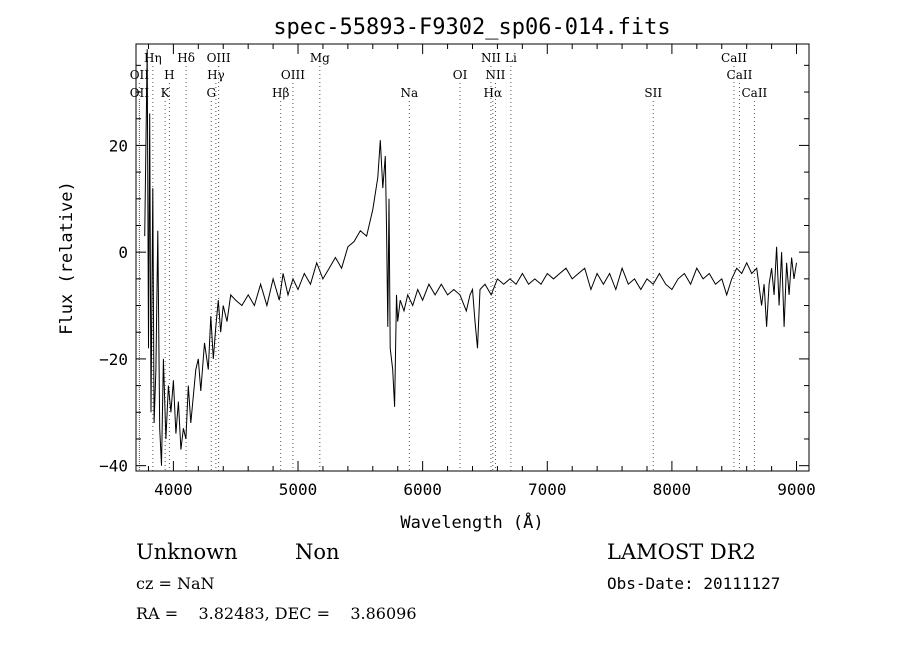 The height and width of the screenshot is (650, 900). What do you see at coordinates (113, 466) in the screenshot?
I see `y-tick-label: −40` at bounding box center [113, 466].